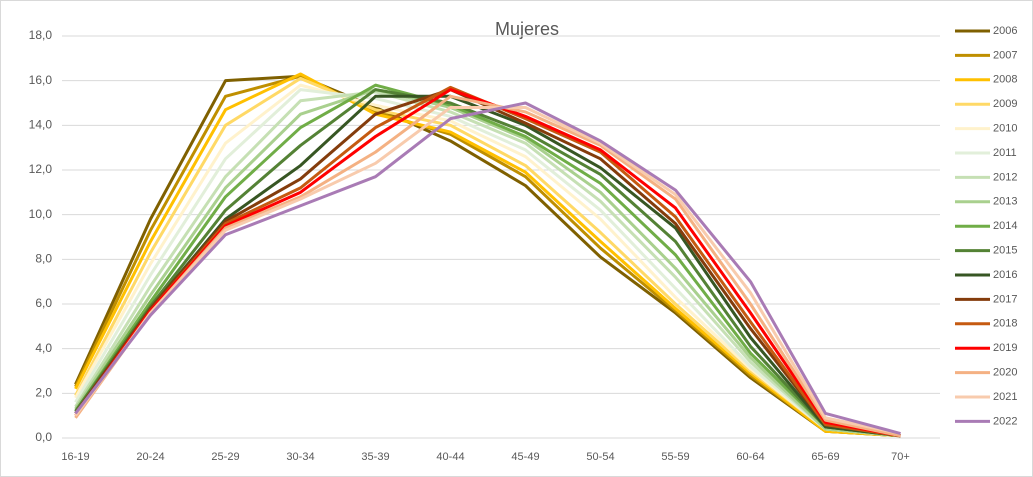 The width and height of the screenshot is (1033, 477). I want to click on y-tick-label: 12,0, so click(41, 169).